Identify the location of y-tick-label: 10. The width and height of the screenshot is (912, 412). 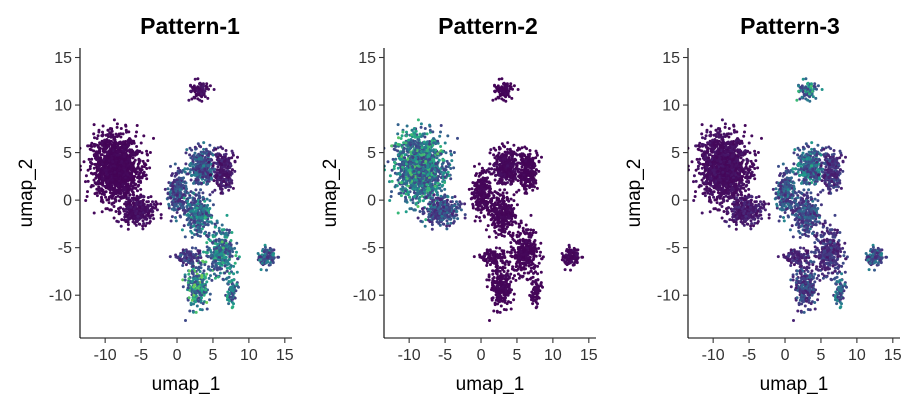
(63, 106).